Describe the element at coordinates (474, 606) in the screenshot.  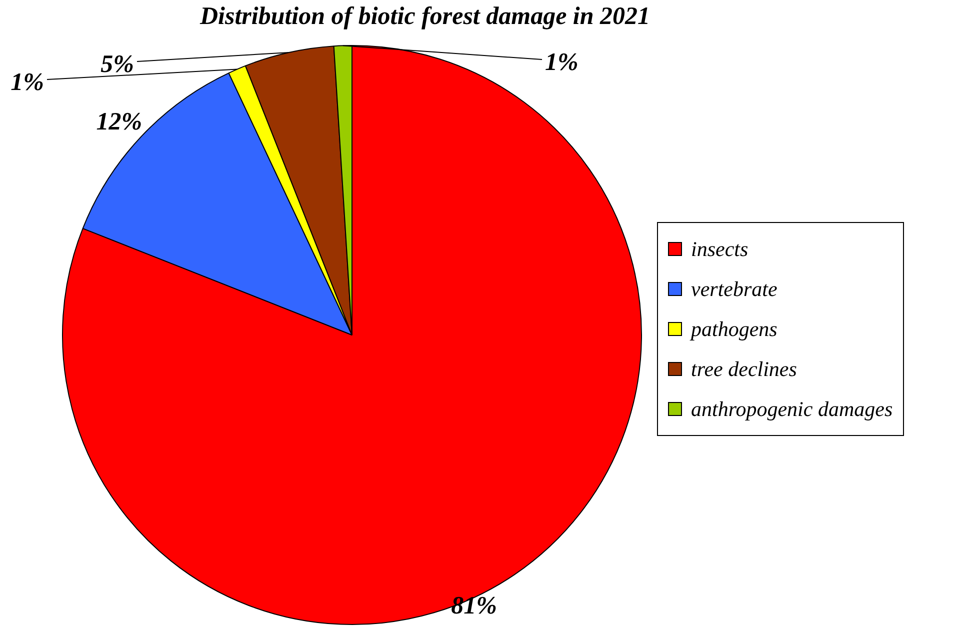
I see `data-label: 81%` at that location.